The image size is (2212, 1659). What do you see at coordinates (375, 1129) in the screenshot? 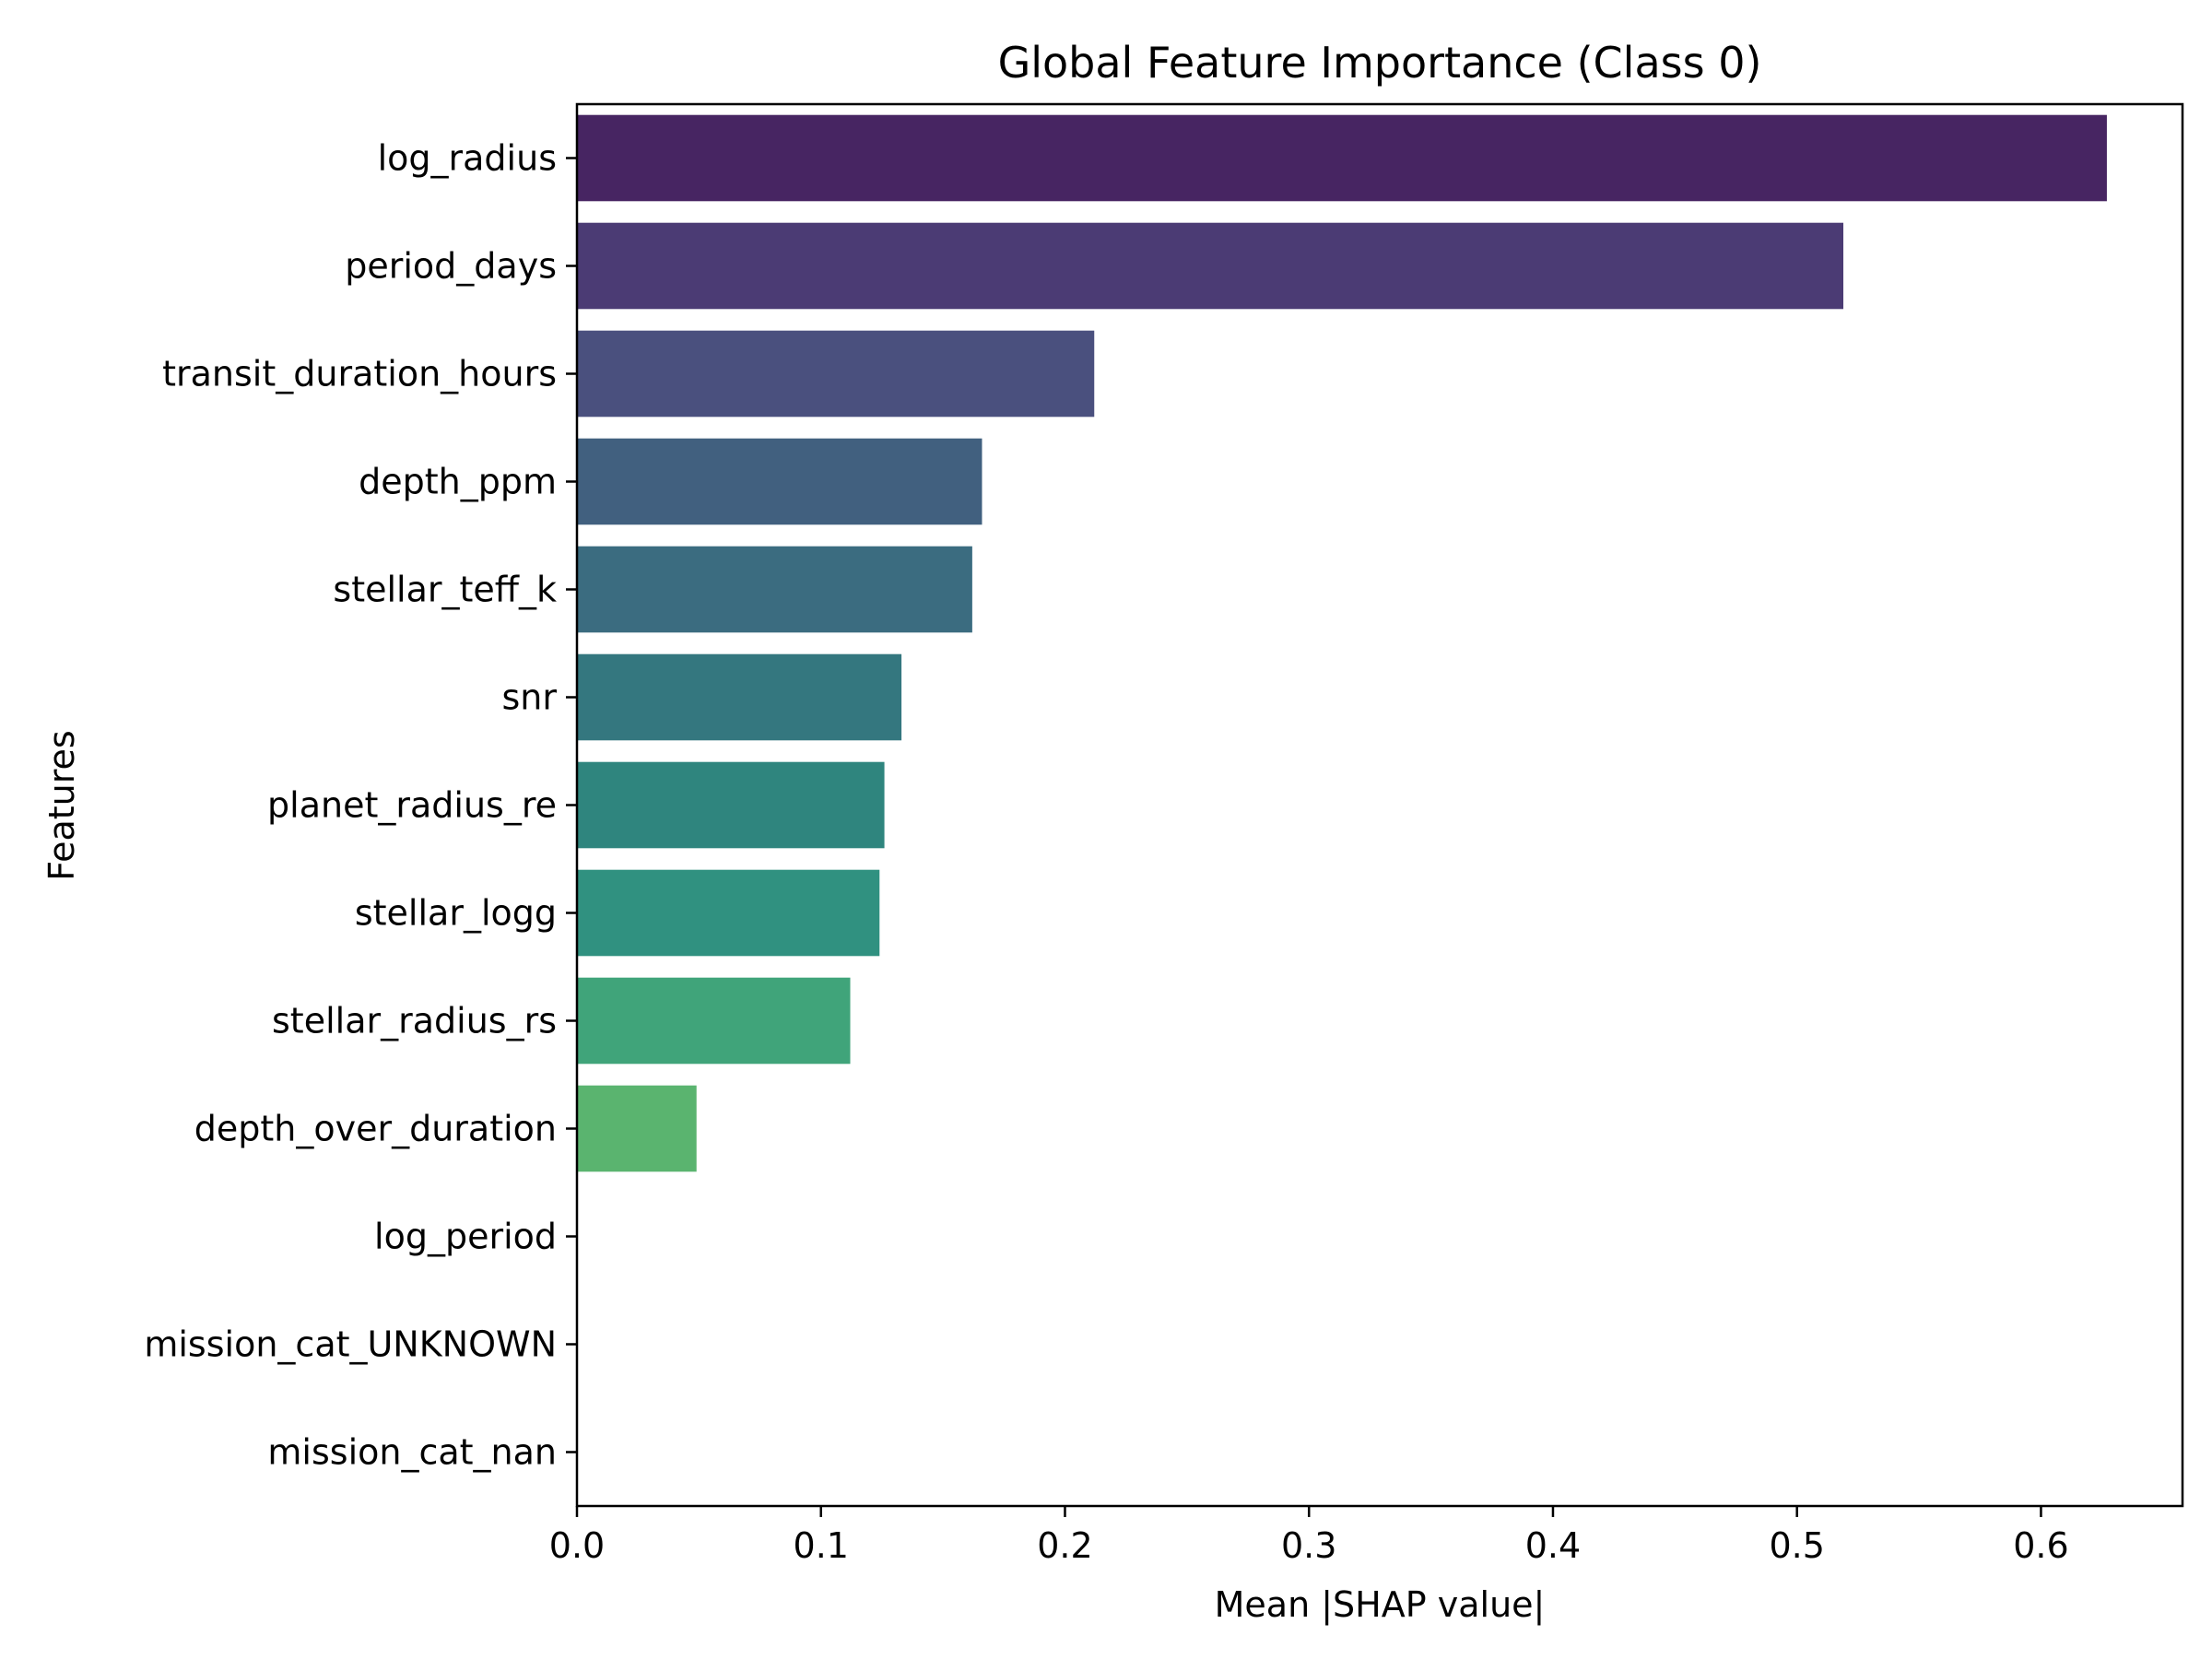
I see `y-tick-label: depth_over_duration` at bounding box center [375, 1129].